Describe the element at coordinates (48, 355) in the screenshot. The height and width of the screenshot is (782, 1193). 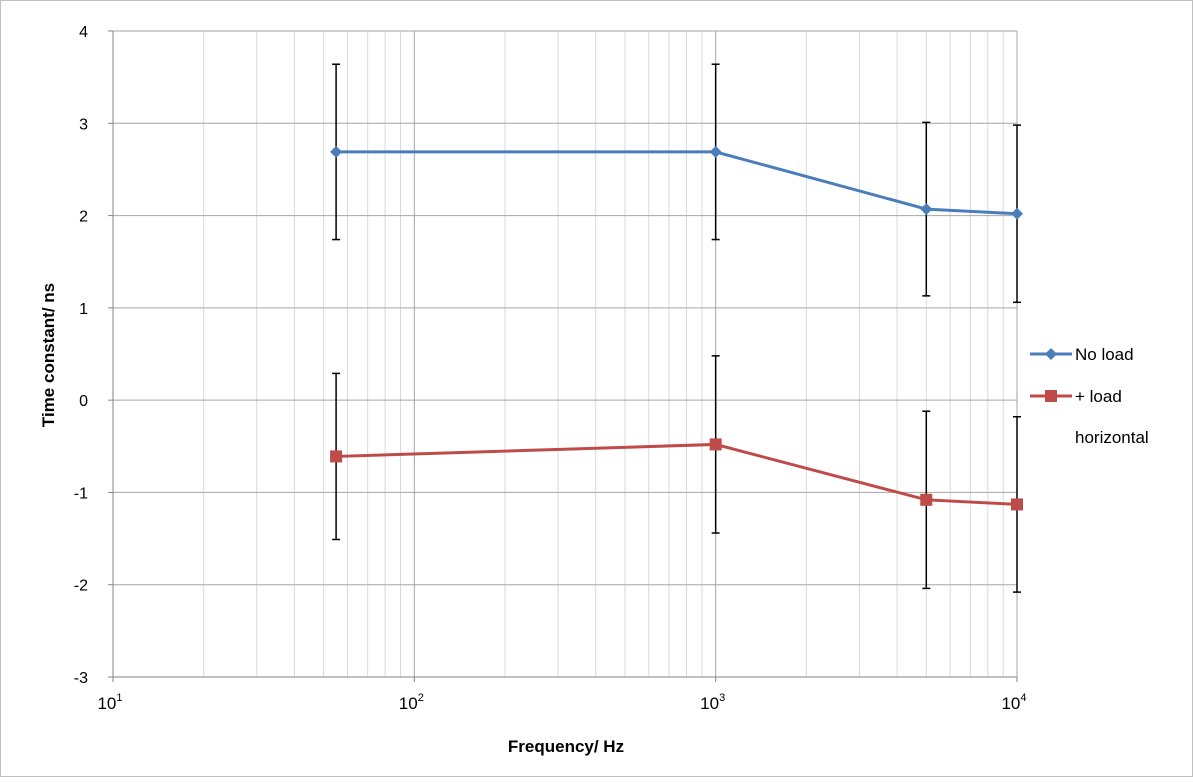
I see `y-axis-title: Time constant/ ns` at that location.